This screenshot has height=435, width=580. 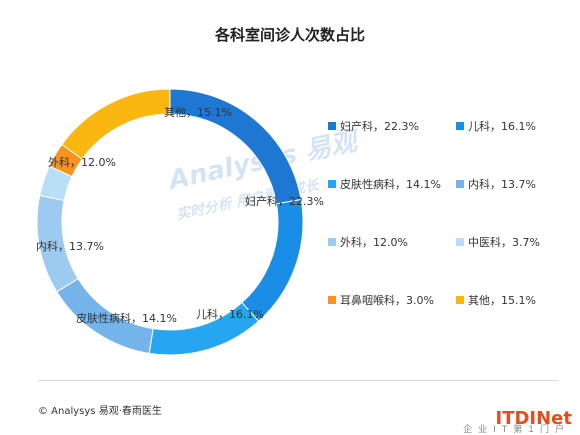 What do you see at coordinates (390, 184) in the screenshot?
I see `legend-label: 皮肤性病科，14.1%` at bounding box center [390, 184].